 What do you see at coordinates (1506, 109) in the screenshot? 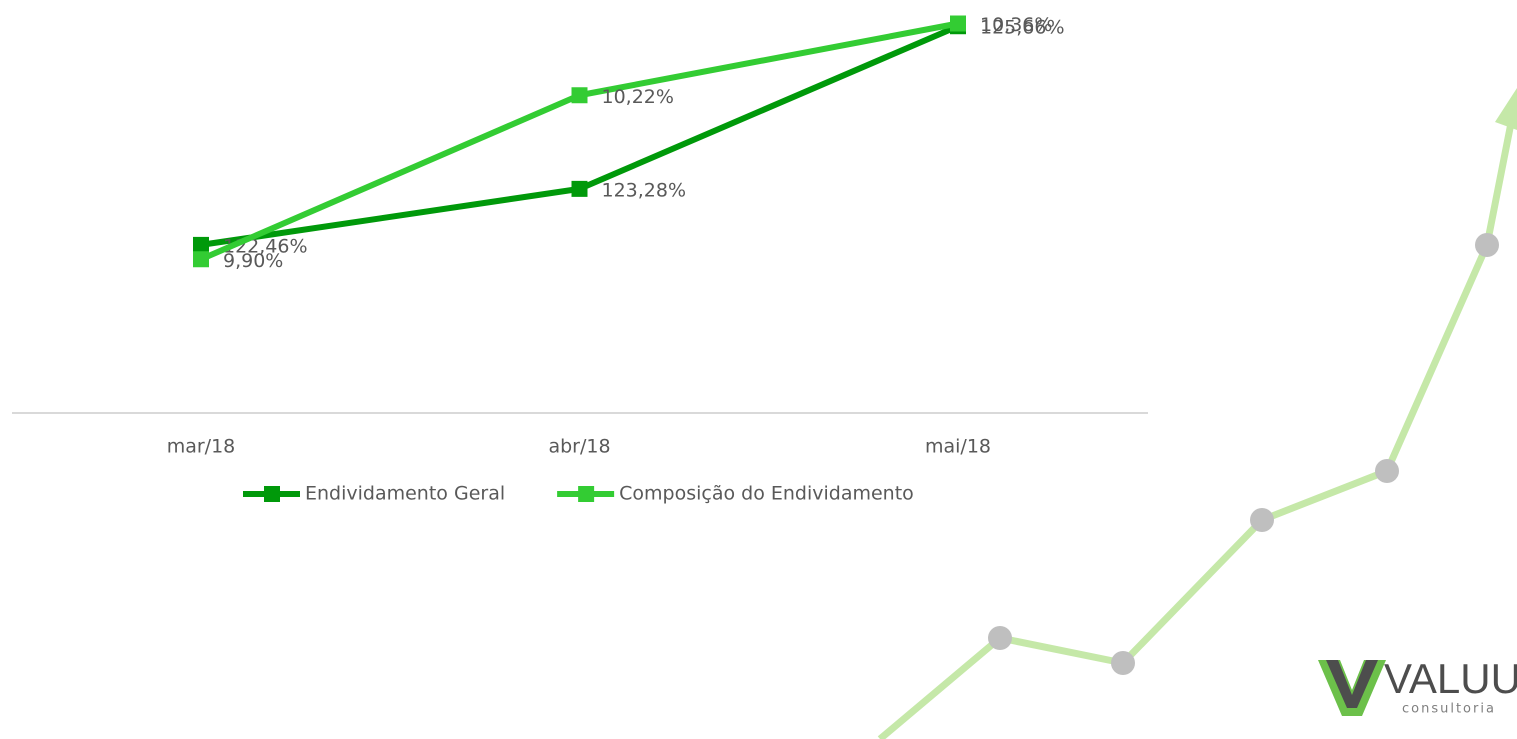
I see `decor-arrow` at bounding box center [1506, 109].